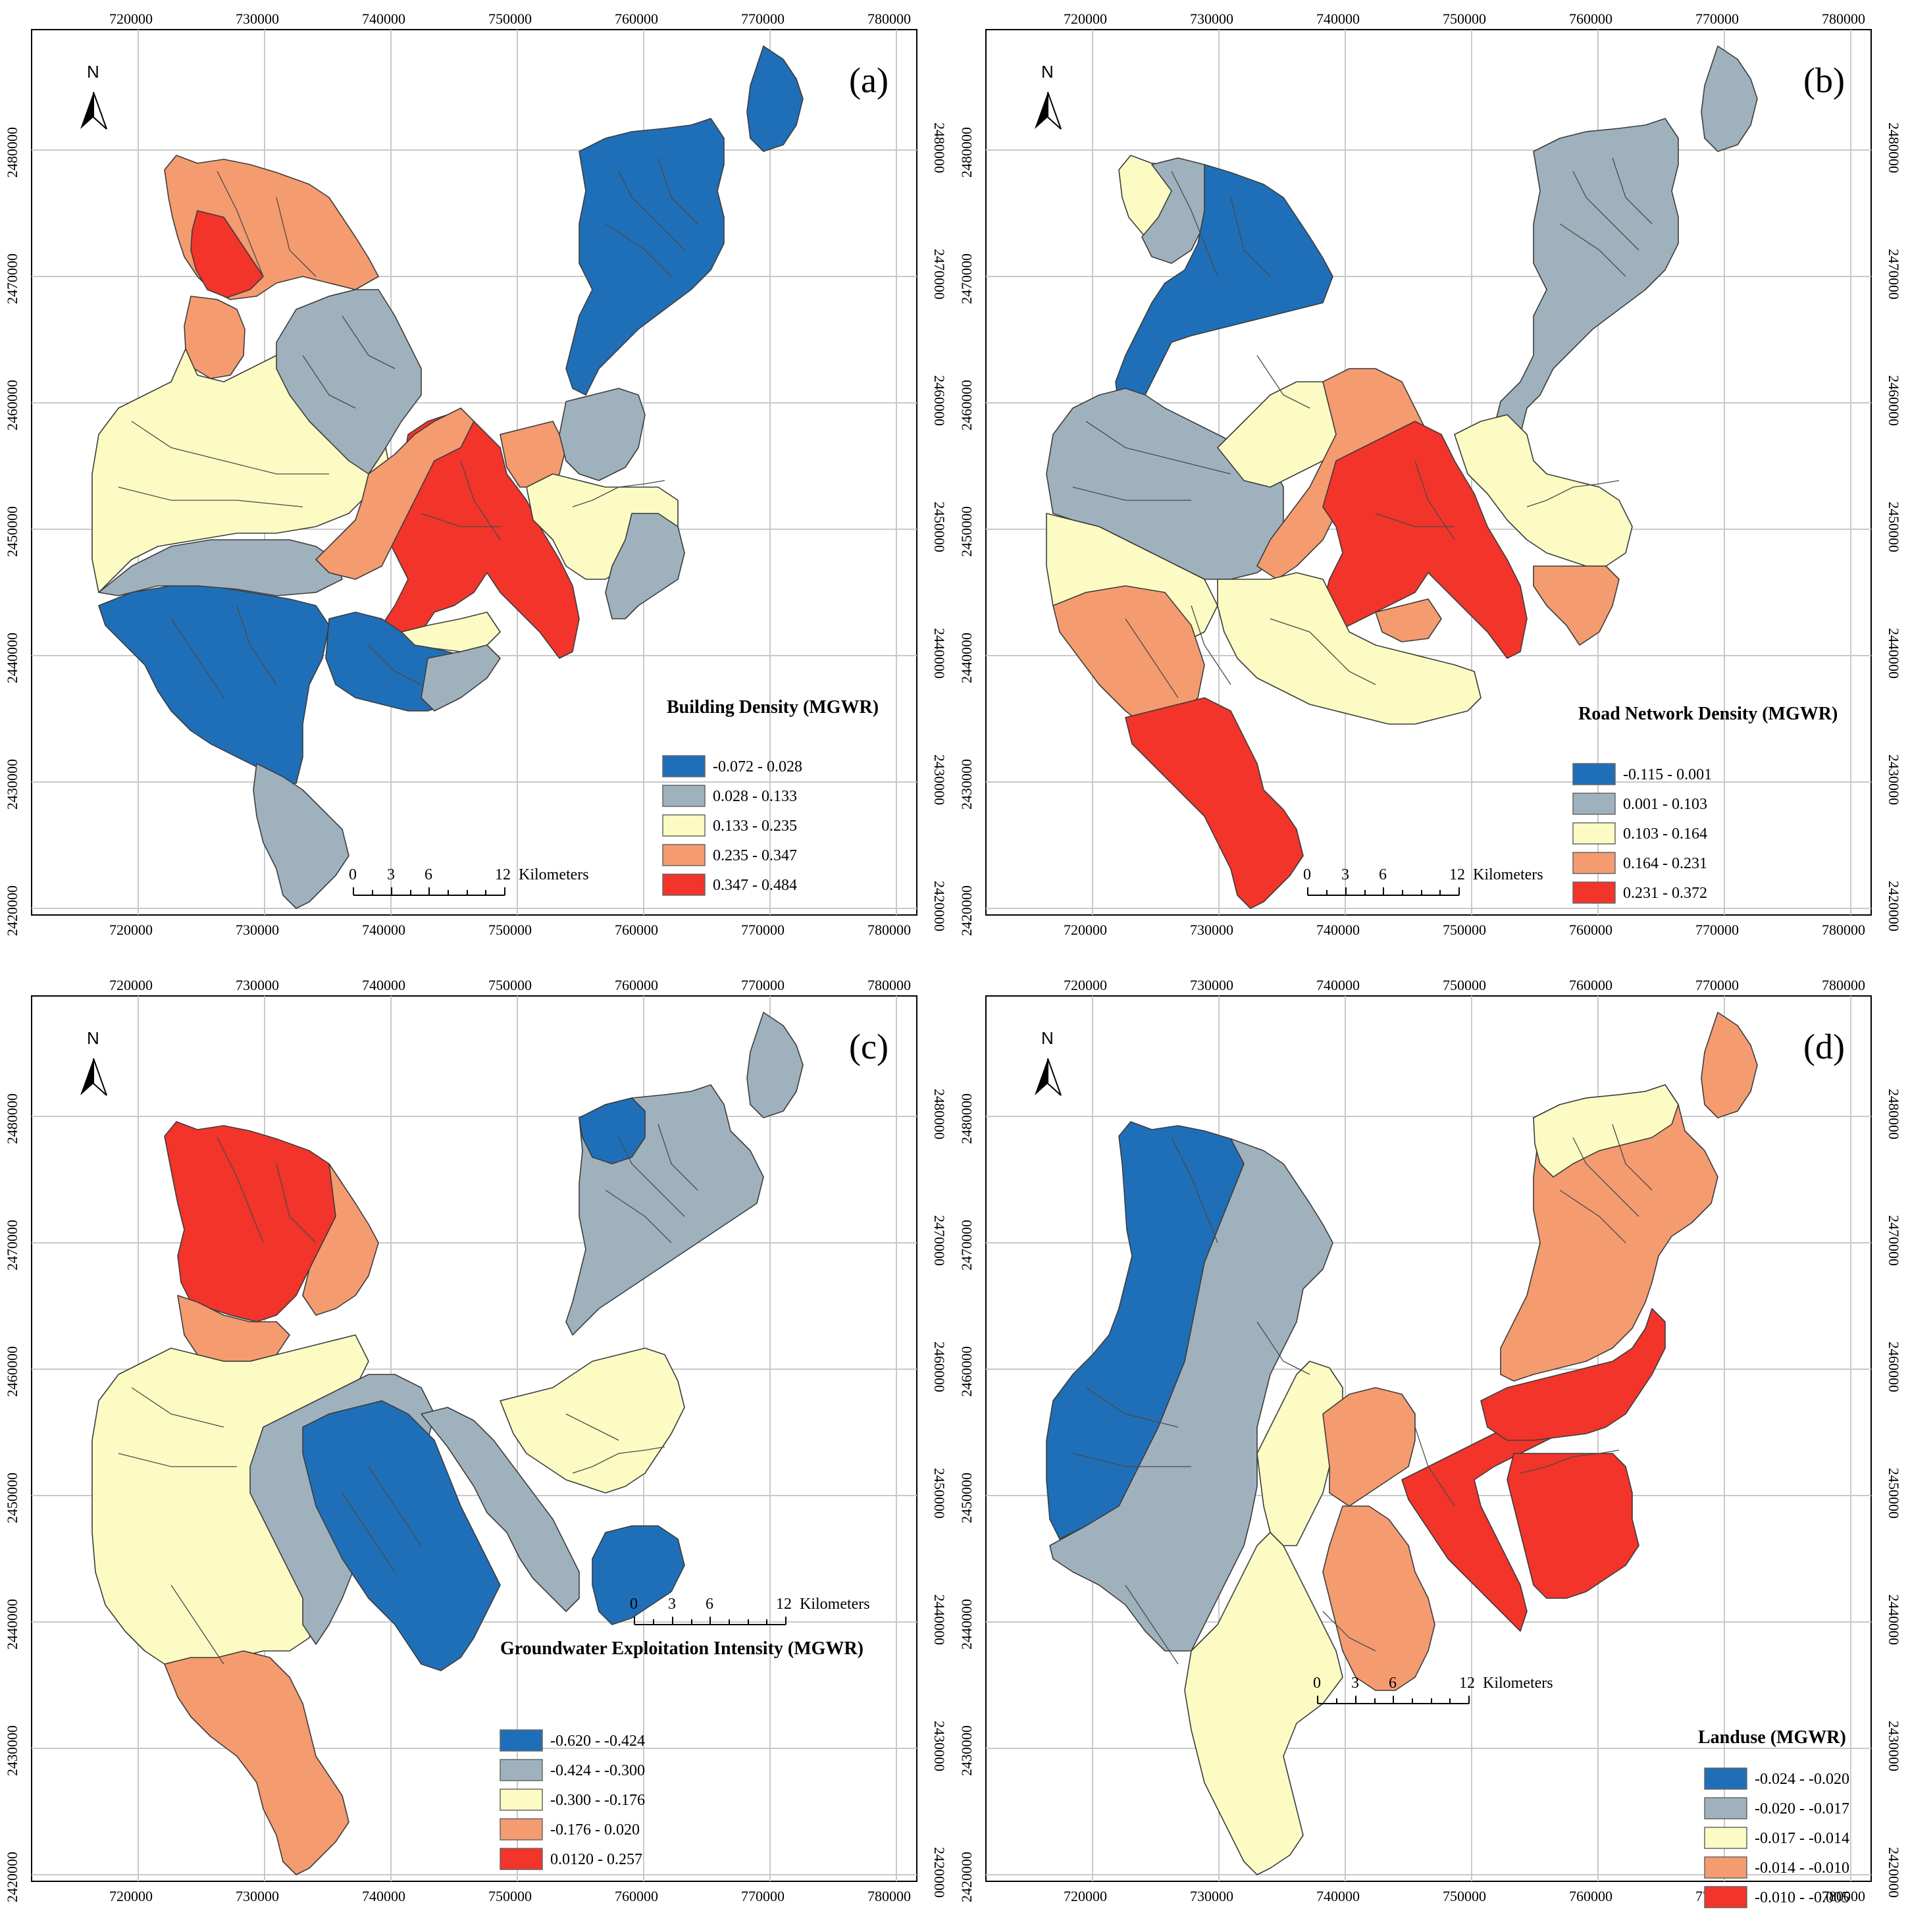 The image size is (1908, 1932). Describe the element at coordinates (554, 874) in the screenshot. I see `scale-unit: Kilometers` at that location.